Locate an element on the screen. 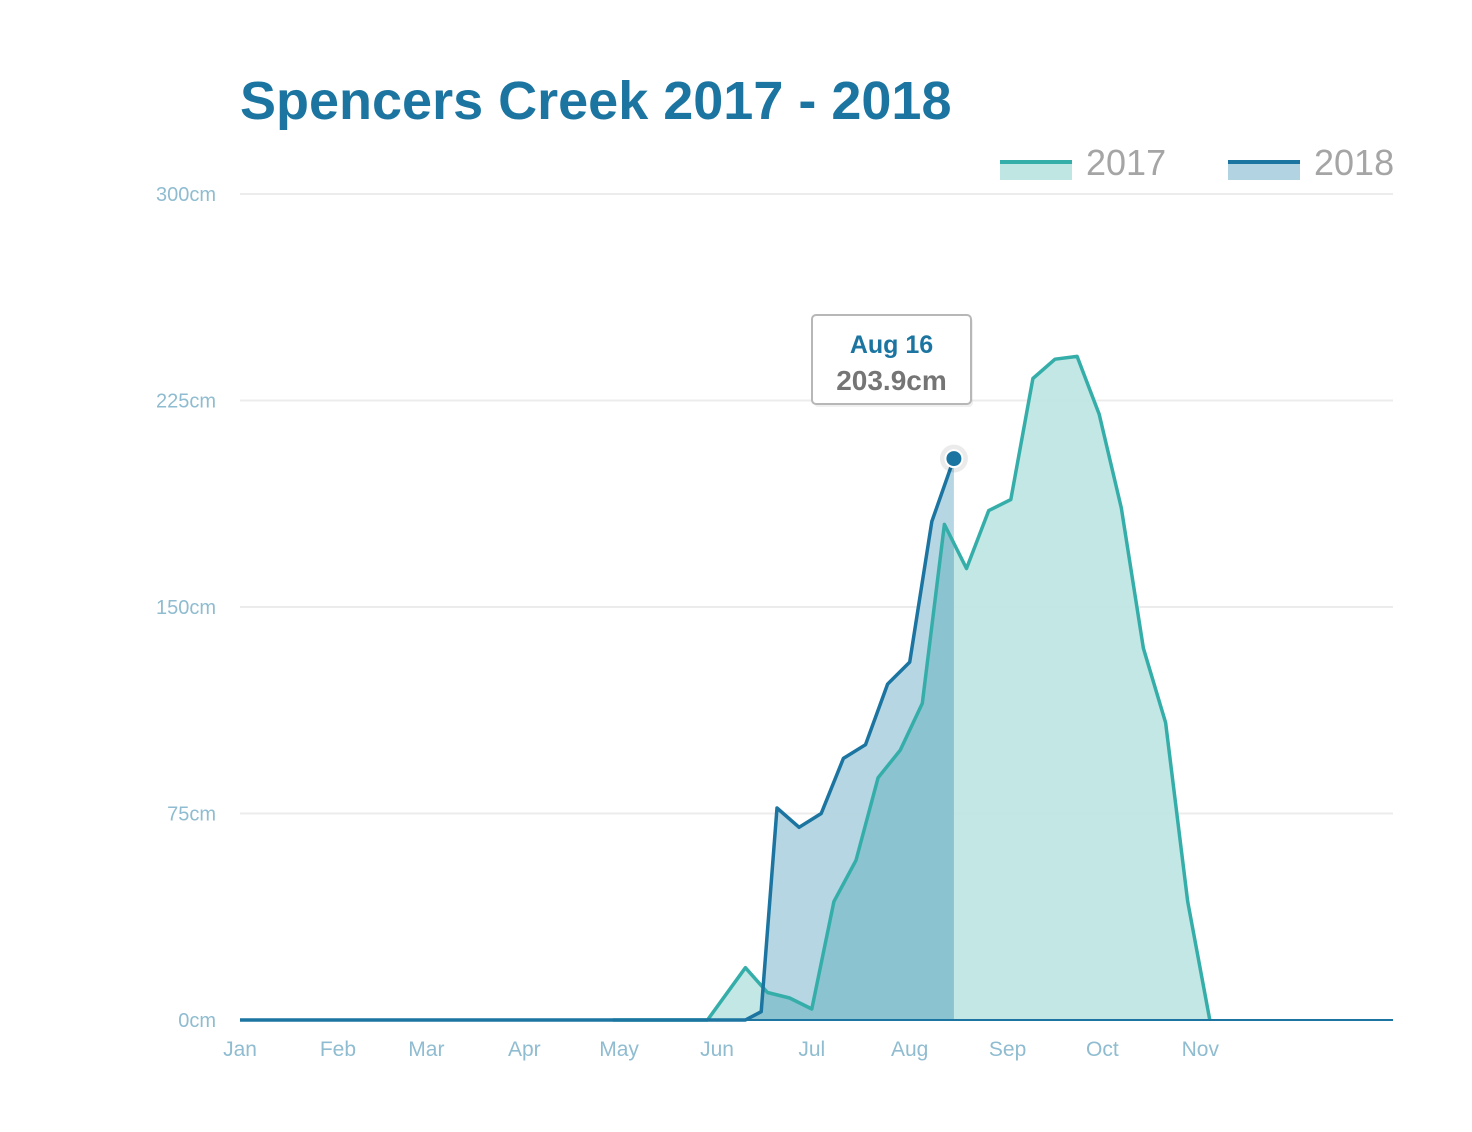 The image size is (1472, 1132). legend-label: 2017 is located at coordinates (1126, 162).